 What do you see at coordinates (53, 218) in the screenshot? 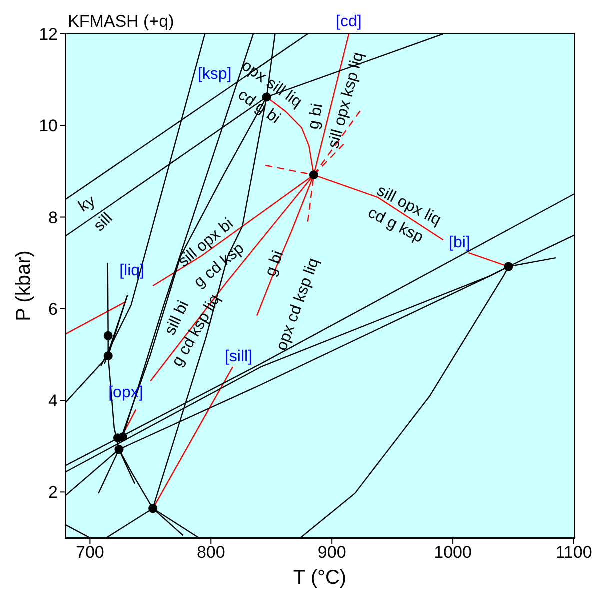
I see `y-tick-label: 8` at bounding box center [53, 218].